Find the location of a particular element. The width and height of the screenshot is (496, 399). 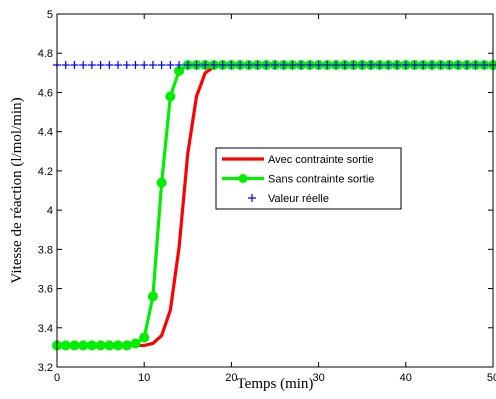

legend-entry: Avec contrainte sortie is located at coordinates (298, 160).